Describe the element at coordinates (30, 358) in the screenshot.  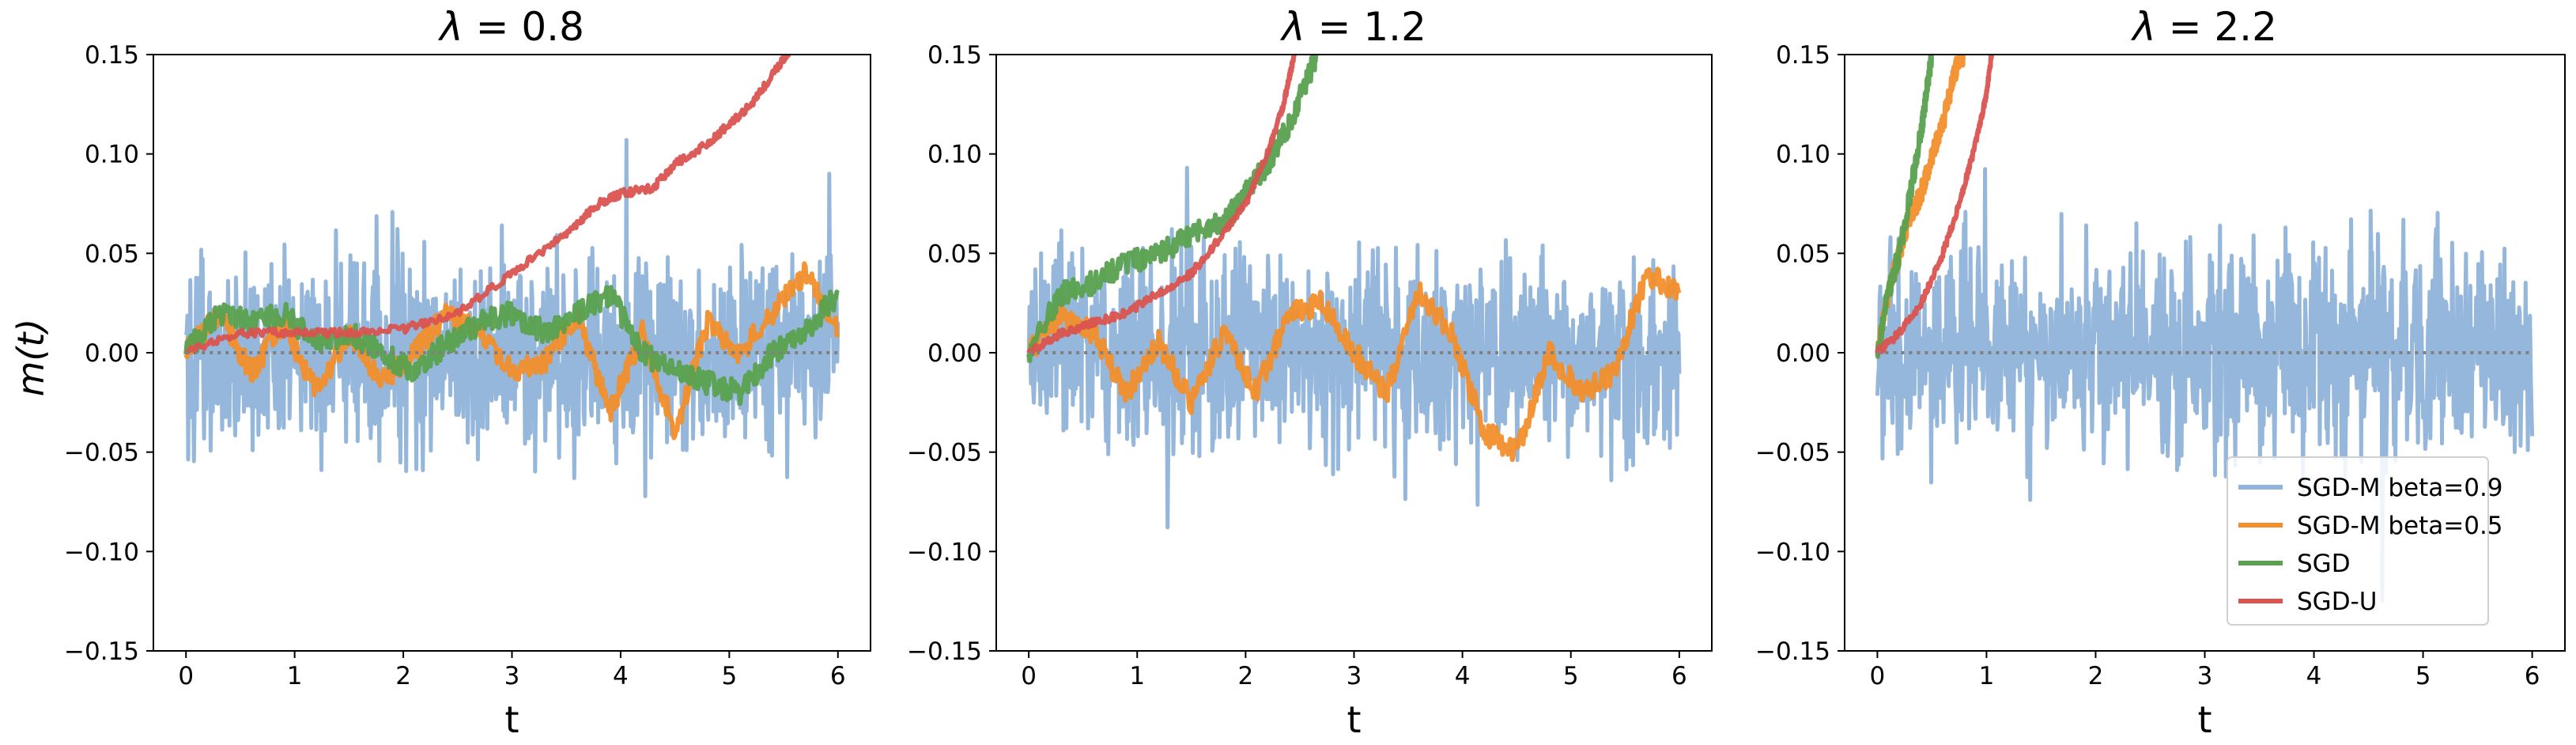
I see `y-axis-label: m(t)` at that location.